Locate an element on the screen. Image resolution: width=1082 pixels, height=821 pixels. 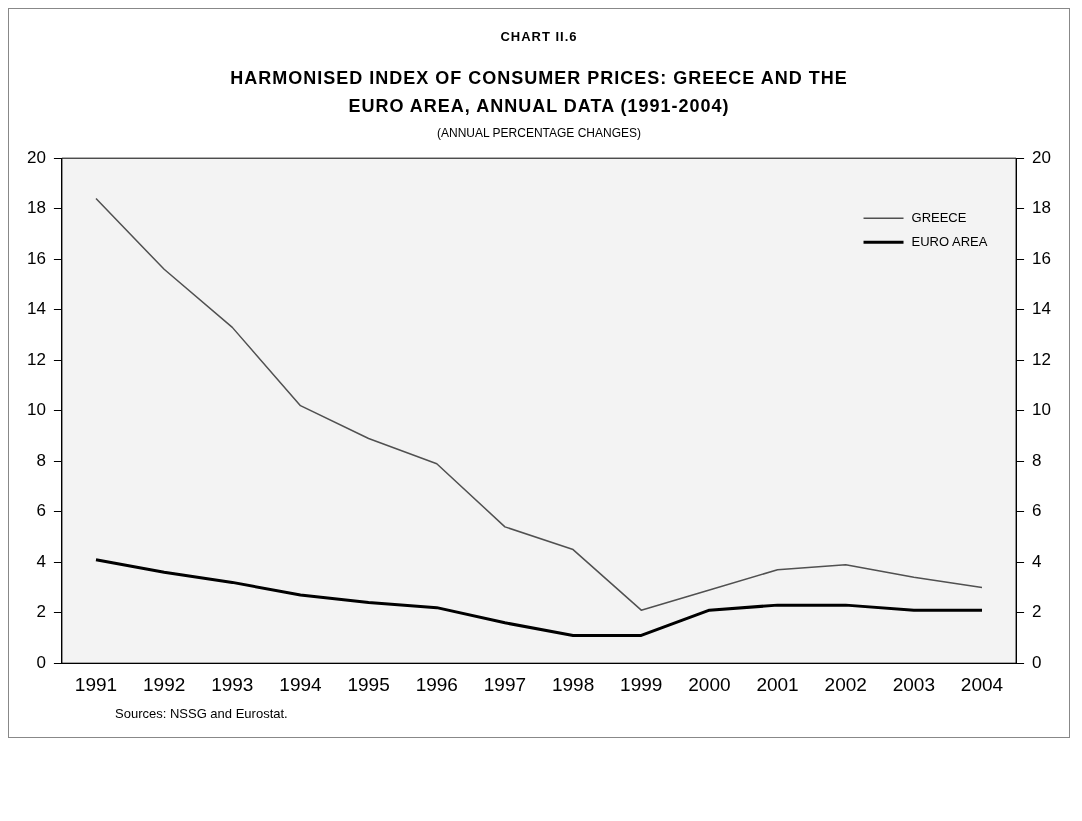
x-tick-label: 1994 is located at coordinates (301, 684).